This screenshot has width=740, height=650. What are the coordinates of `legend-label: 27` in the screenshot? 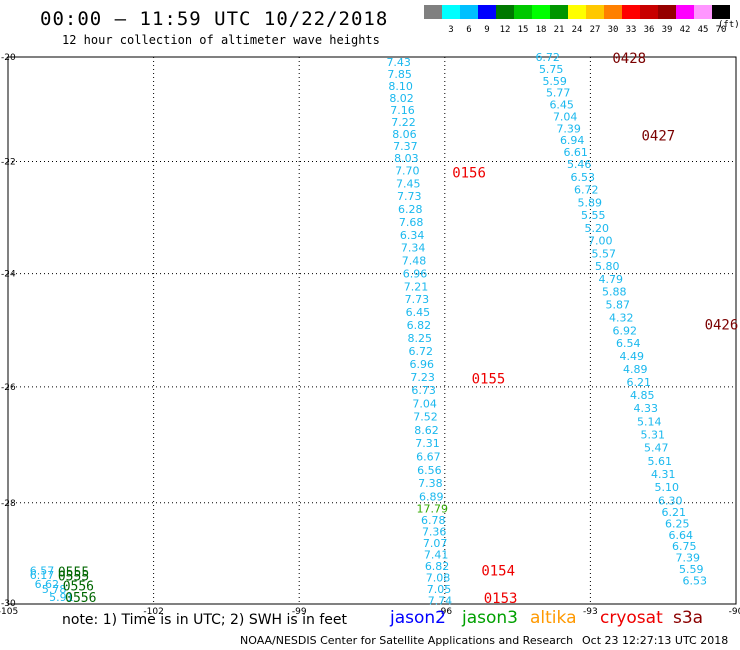 It's located at (595, 30).